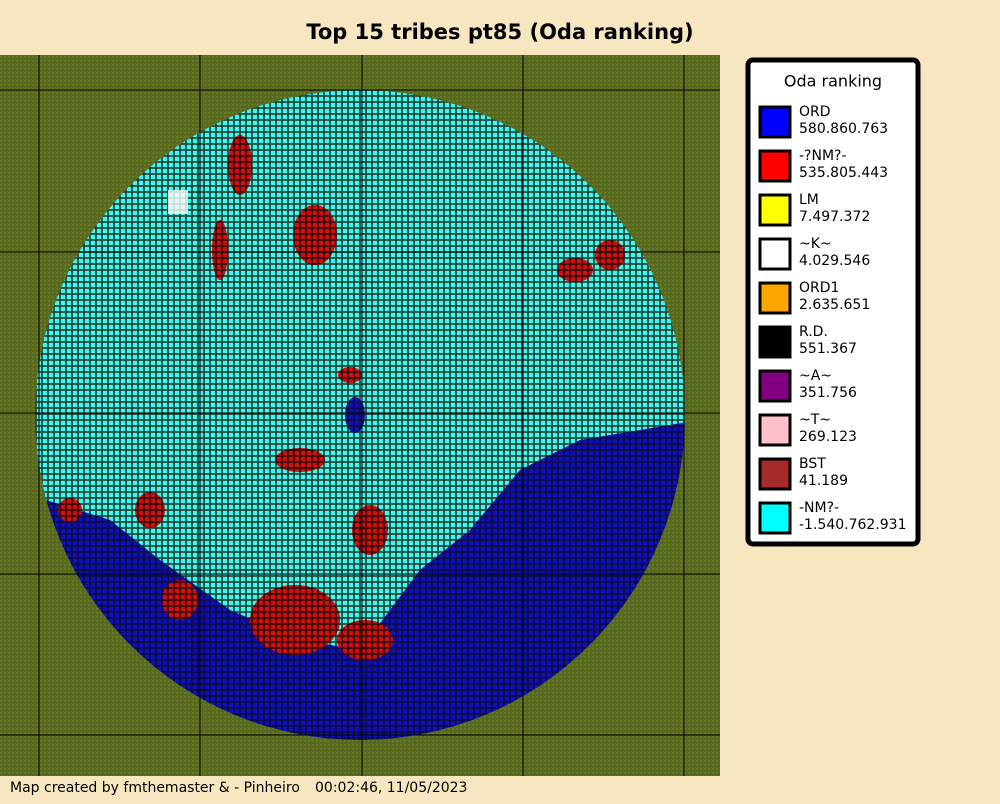 The width and height of the screenshot is (1000, 804). Describe the element at coordinates (823, 156) in the screenshot. I see `legend-name: -?NM?-` at that location.